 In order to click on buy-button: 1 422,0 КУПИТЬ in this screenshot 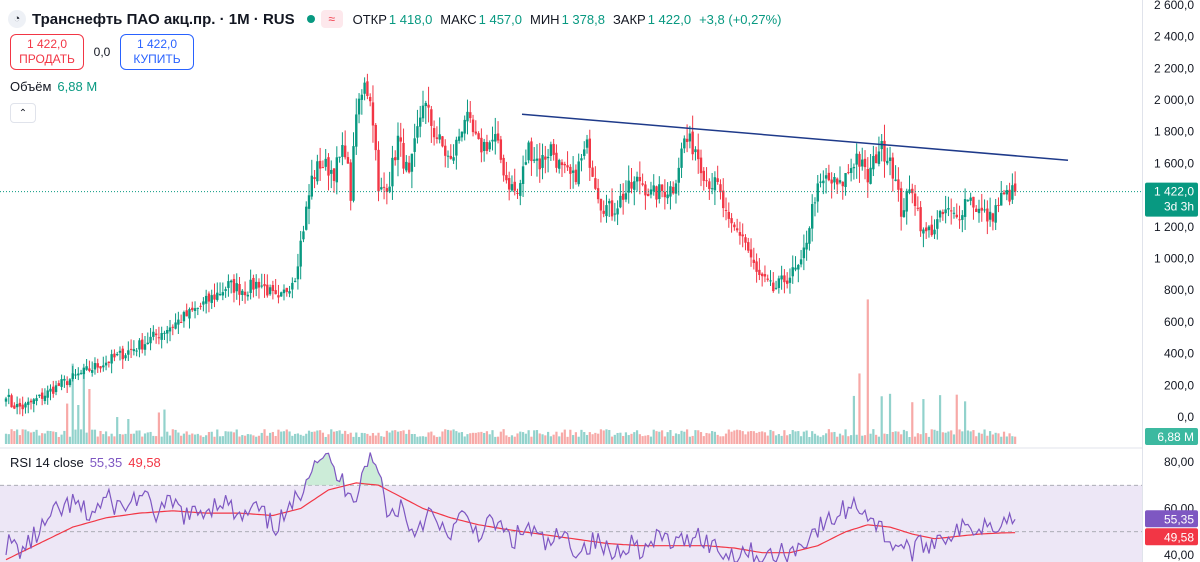, I will do `click(157, 52)`.